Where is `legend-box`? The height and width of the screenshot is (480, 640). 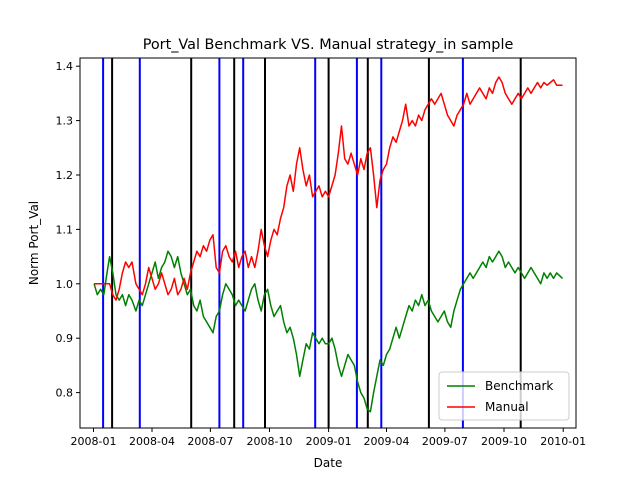 legend-box is located at coordinates (504, 396).